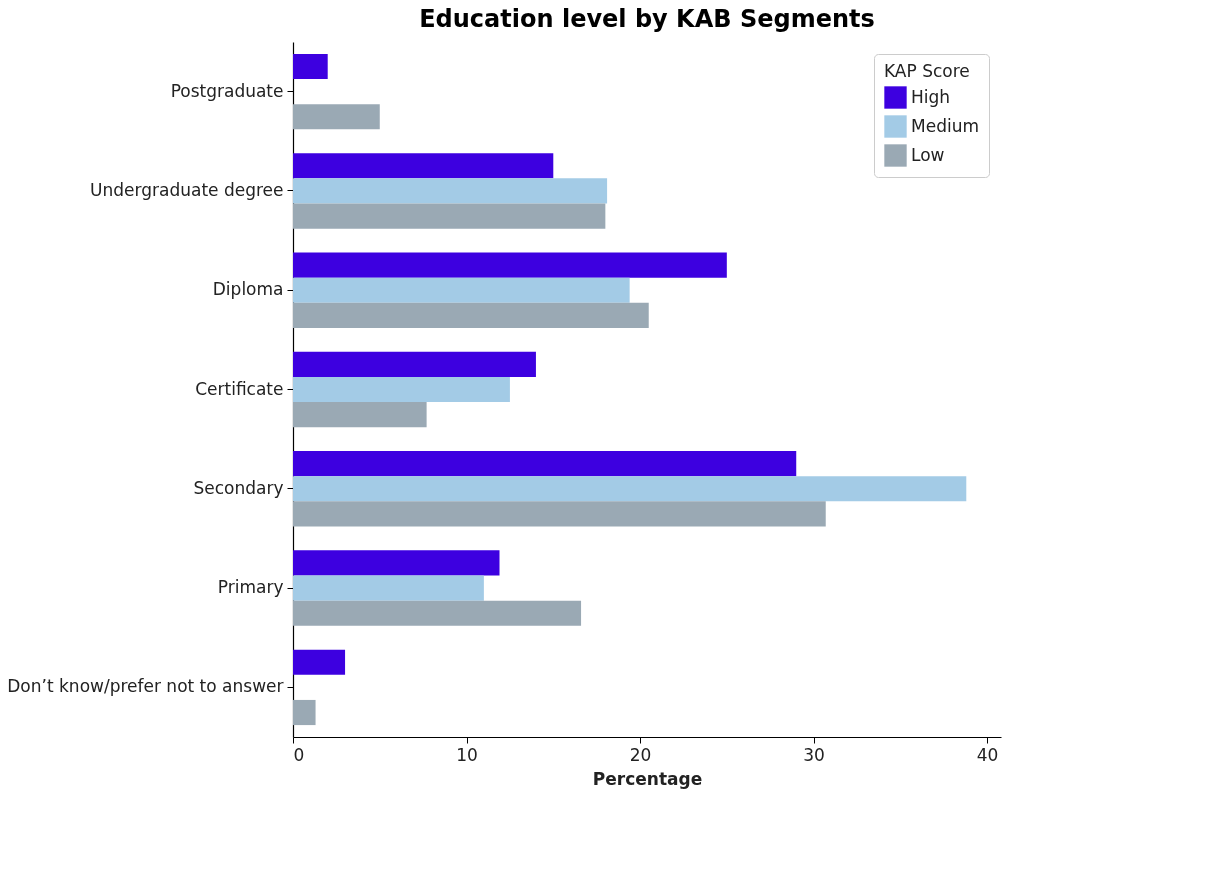 The image size is (1208, 869). I want to click on x-tick-label: 40, so click(987, 754).